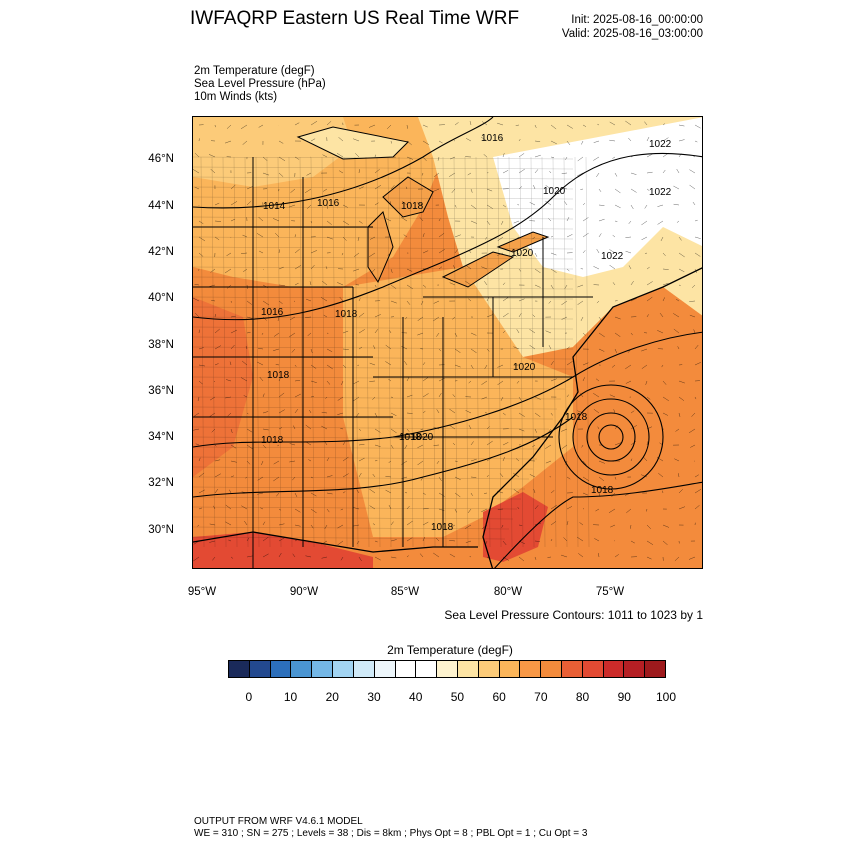 The image size is (850, 850). Describe the element at coordinates (450, 650) in the screenshot. I see `colorbar-title: 2m Temperature (degF)` at that location.